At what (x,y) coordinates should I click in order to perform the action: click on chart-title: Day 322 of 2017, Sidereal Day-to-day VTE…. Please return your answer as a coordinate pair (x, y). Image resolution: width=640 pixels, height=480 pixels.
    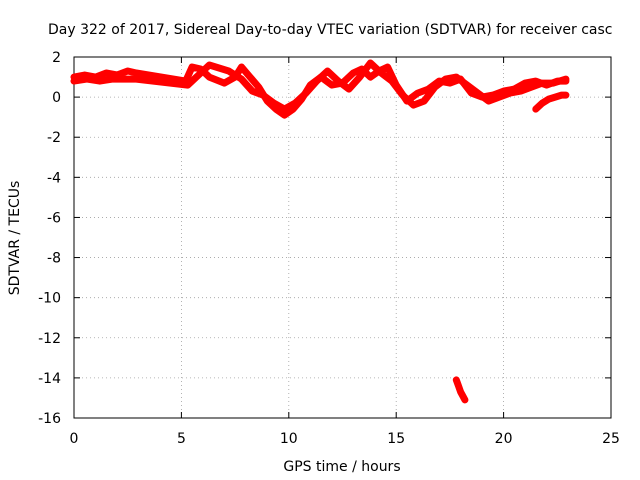
    Looking at the image, I should click on (330, 30).